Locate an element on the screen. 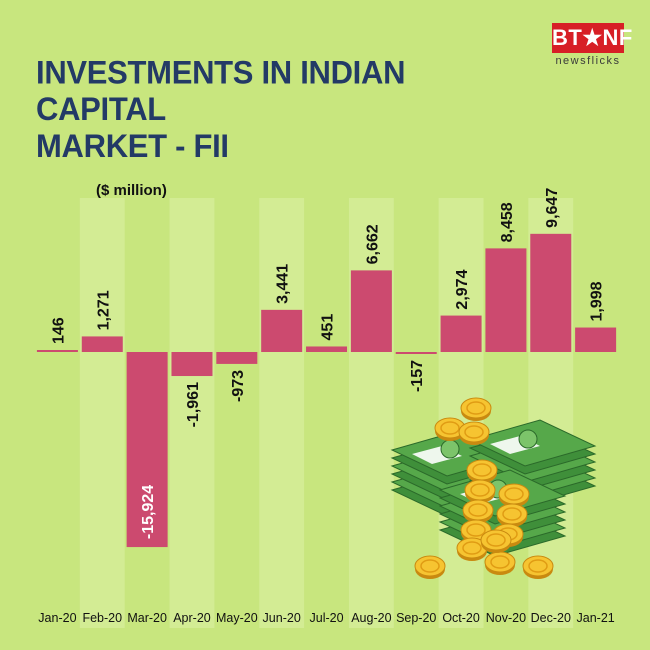  x-tick-label: Feb-20 is located at coordinates (102, 618).